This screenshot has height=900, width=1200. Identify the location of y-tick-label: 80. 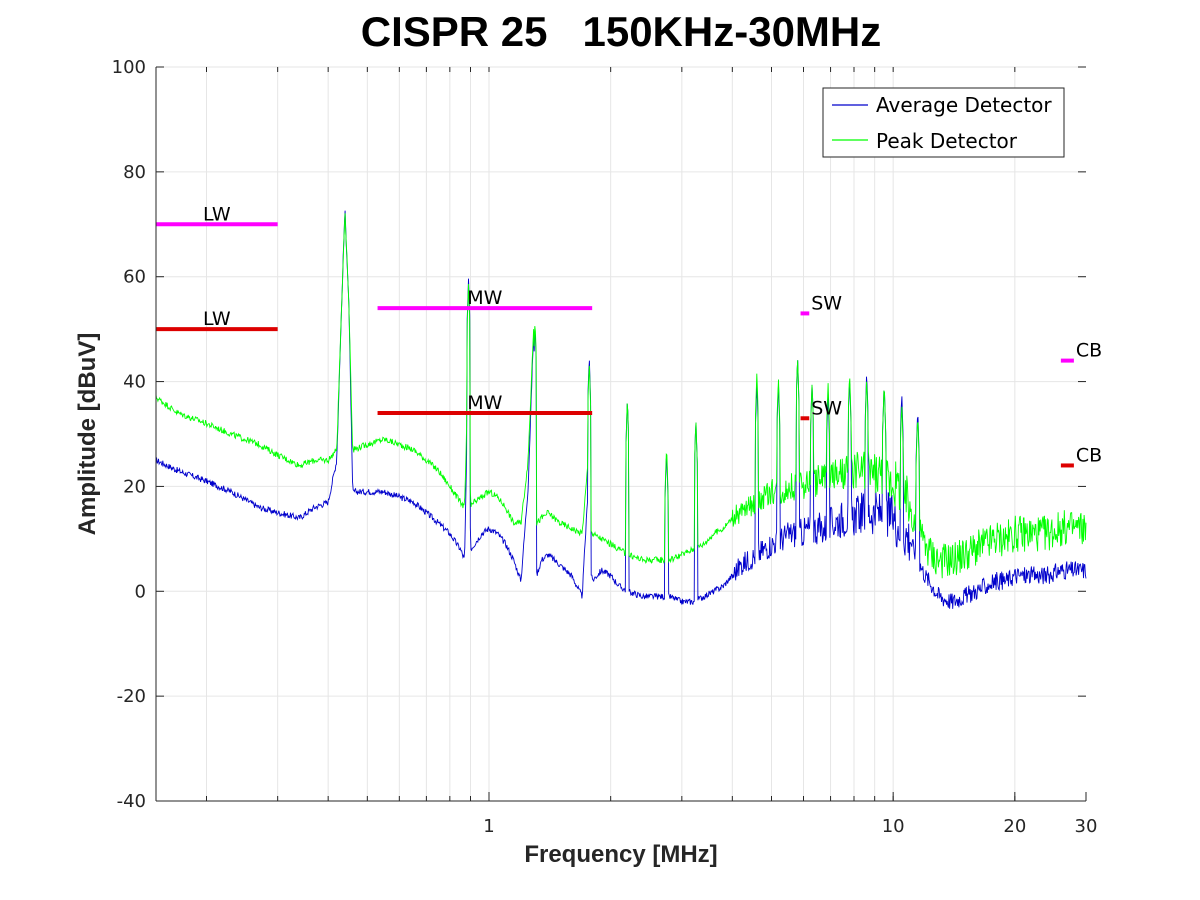
(134, 172).